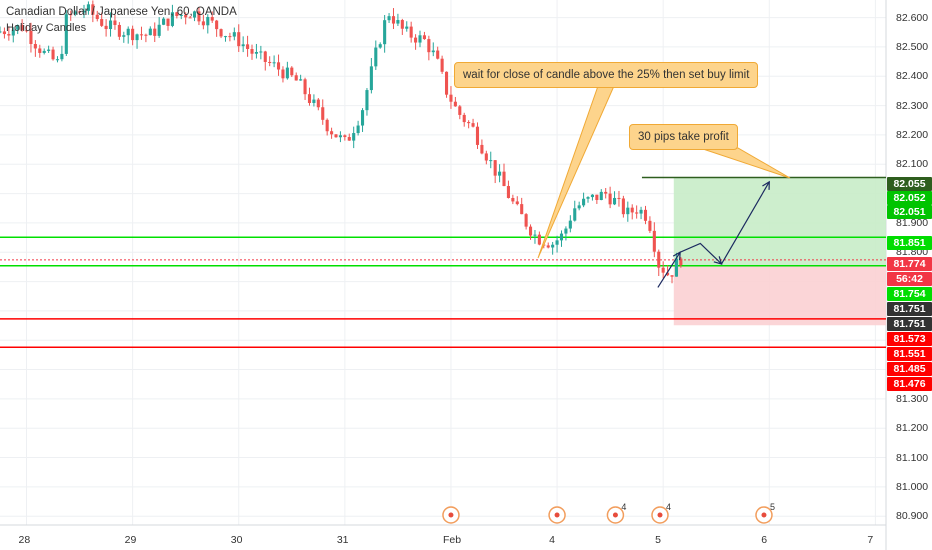  What do you see at coordinates (713, 234) in the screenshot?
I see `projection-arrow-path` at bounding box center [713, 234].